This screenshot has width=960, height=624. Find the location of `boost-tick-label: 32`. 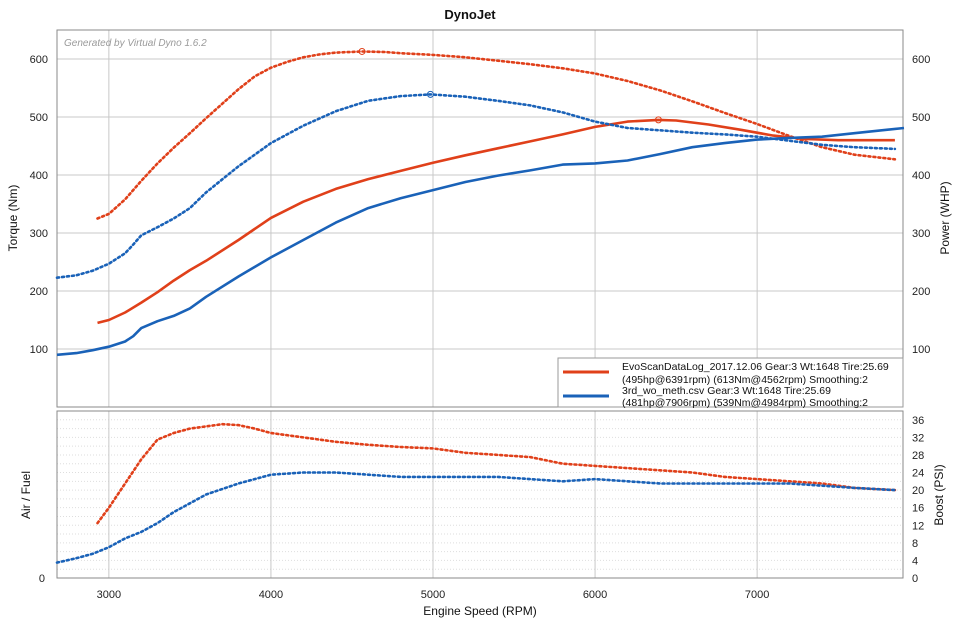

boost-tick-label: 32 is located at coordinates (918, 438).